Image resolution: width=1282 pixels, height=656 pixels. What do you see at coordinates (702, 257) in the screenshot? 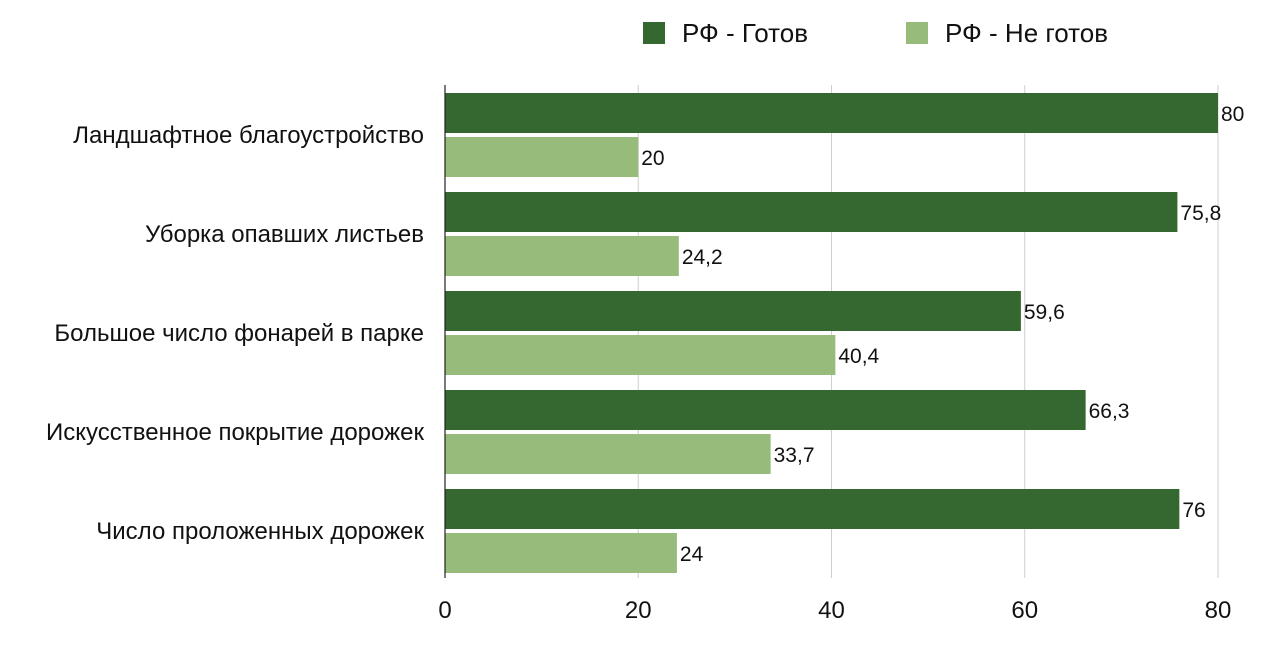
I see `data-label-not-ready-1: 24,2` at bounding box center [702, 257].